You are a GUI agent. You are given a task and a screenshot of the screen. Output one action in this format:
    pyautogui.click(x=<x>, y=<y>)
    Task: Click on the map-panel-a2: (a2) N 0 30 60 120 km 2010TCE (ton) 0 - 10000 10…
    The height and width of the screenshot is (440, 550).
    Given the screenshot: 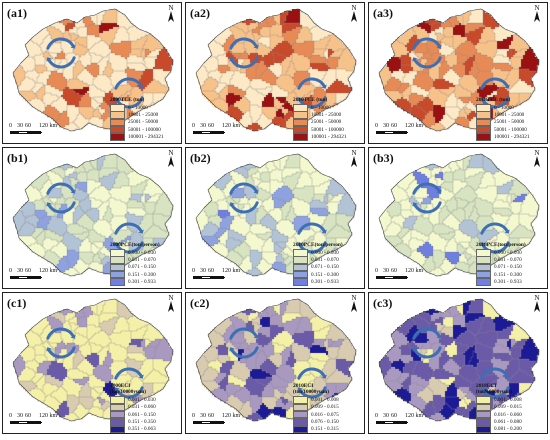 What is the action you would take?
    pyautogui.click(x=275, y=73)
    